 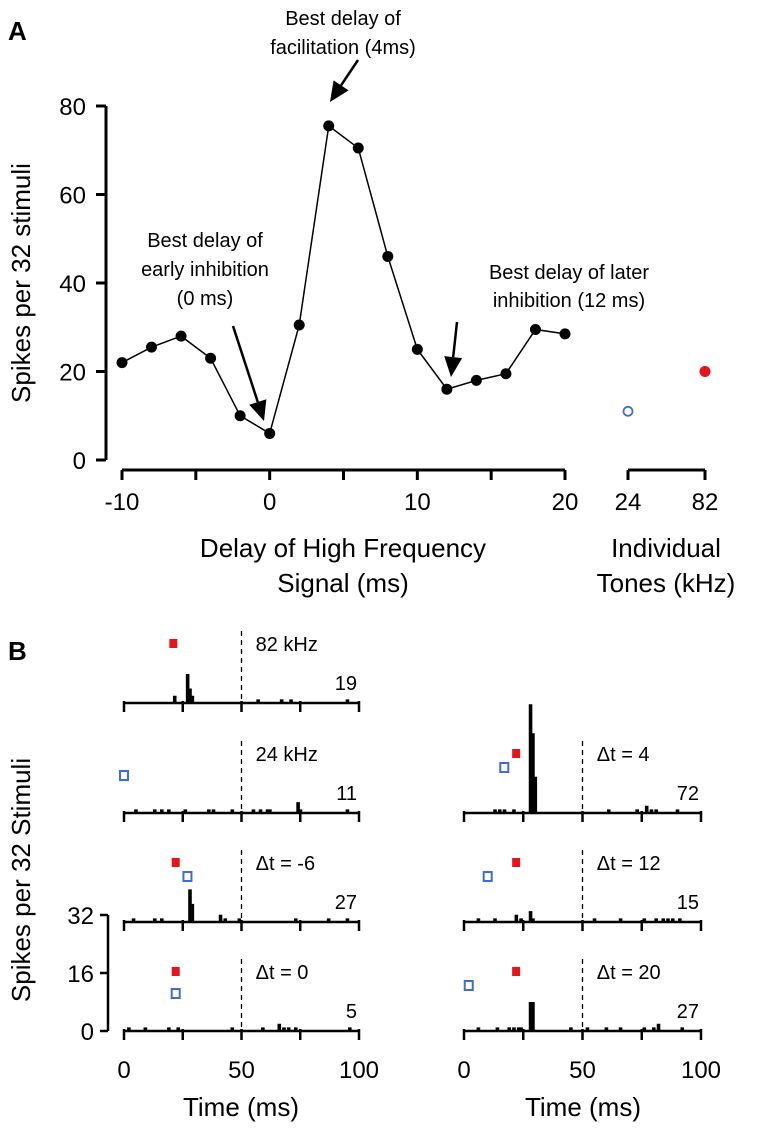 I want to click on psth-condition-label: 24 kHz, so click(x=287, y=755).